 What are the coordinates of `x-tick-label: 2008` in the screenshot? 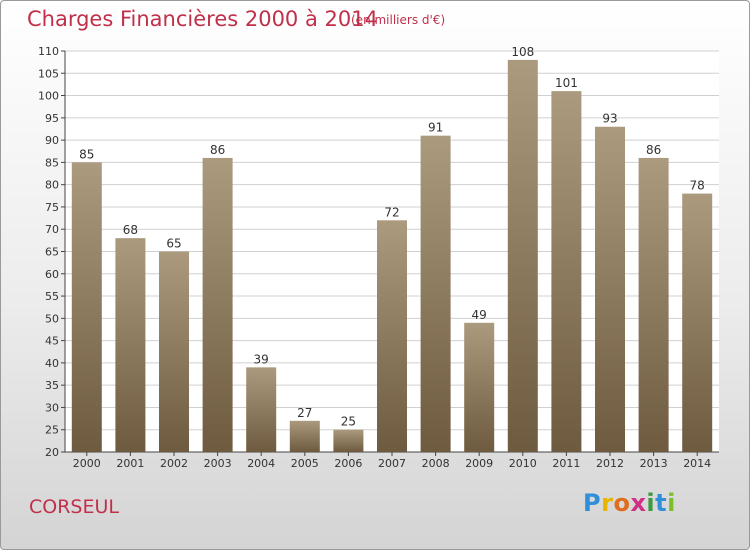 It's located at (436, 463).